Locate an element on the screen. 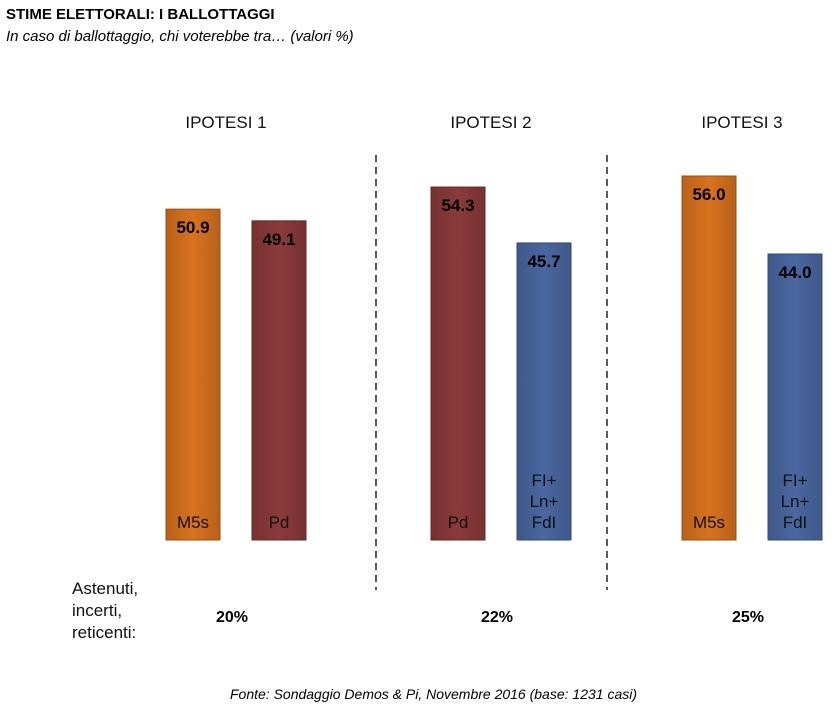  value-label-3-1: 56.0 is located at coordinates (708, 194).